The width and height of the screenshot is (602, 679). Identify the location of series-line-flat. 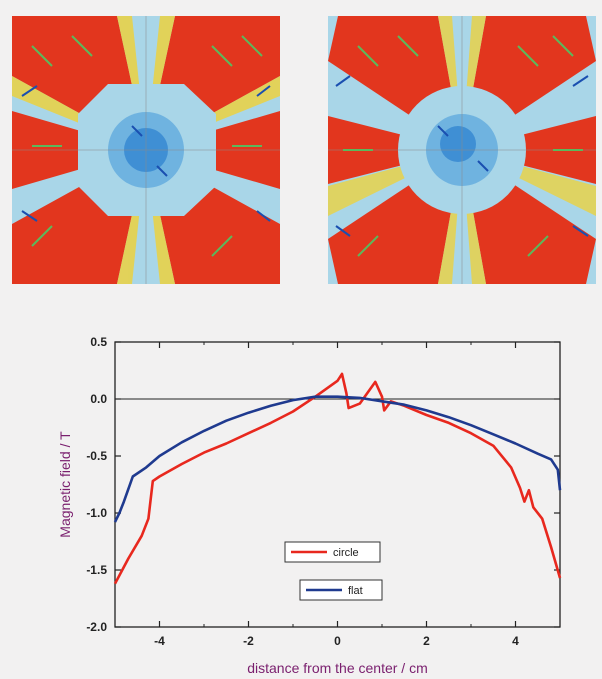
(337, 459).